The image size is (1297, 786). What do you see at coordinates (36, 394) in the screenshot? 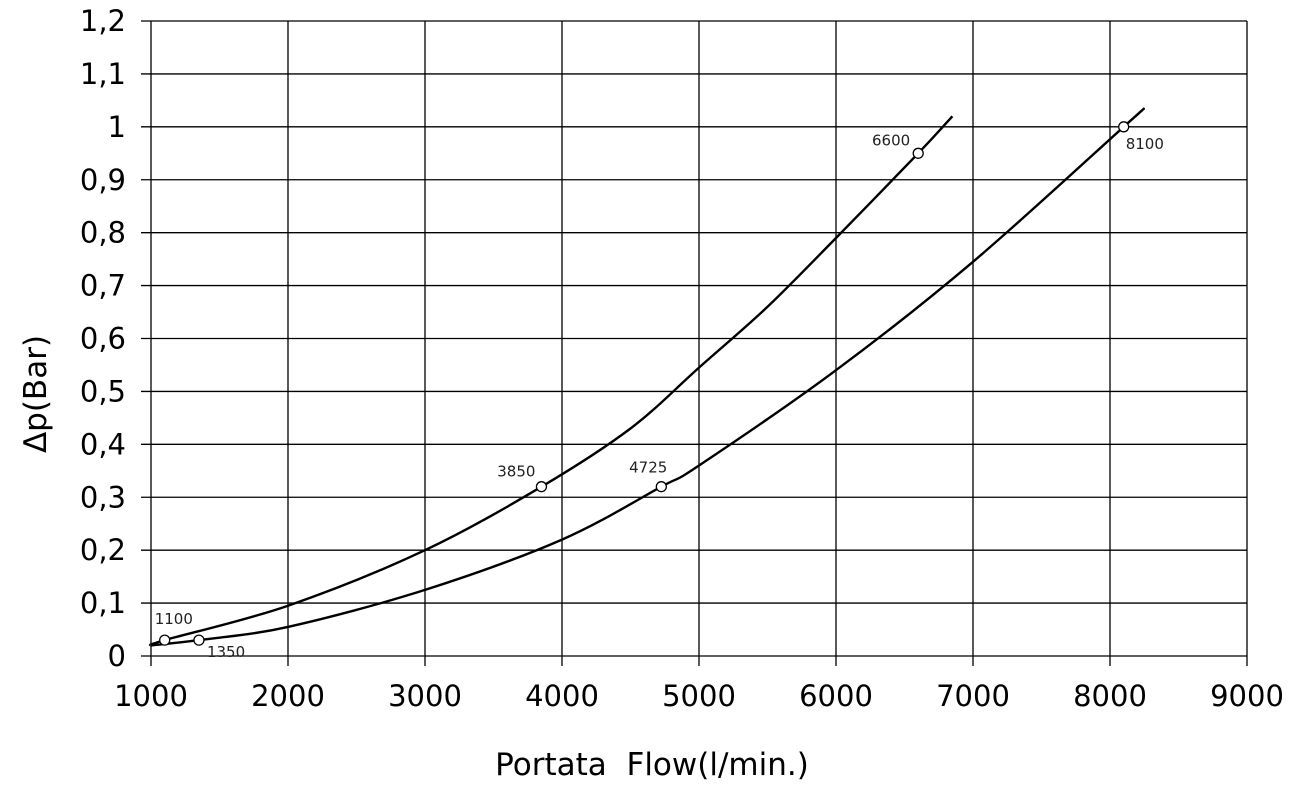
I see `y-axis-title: Δp(Bar)` at bounding box center [36, 394].